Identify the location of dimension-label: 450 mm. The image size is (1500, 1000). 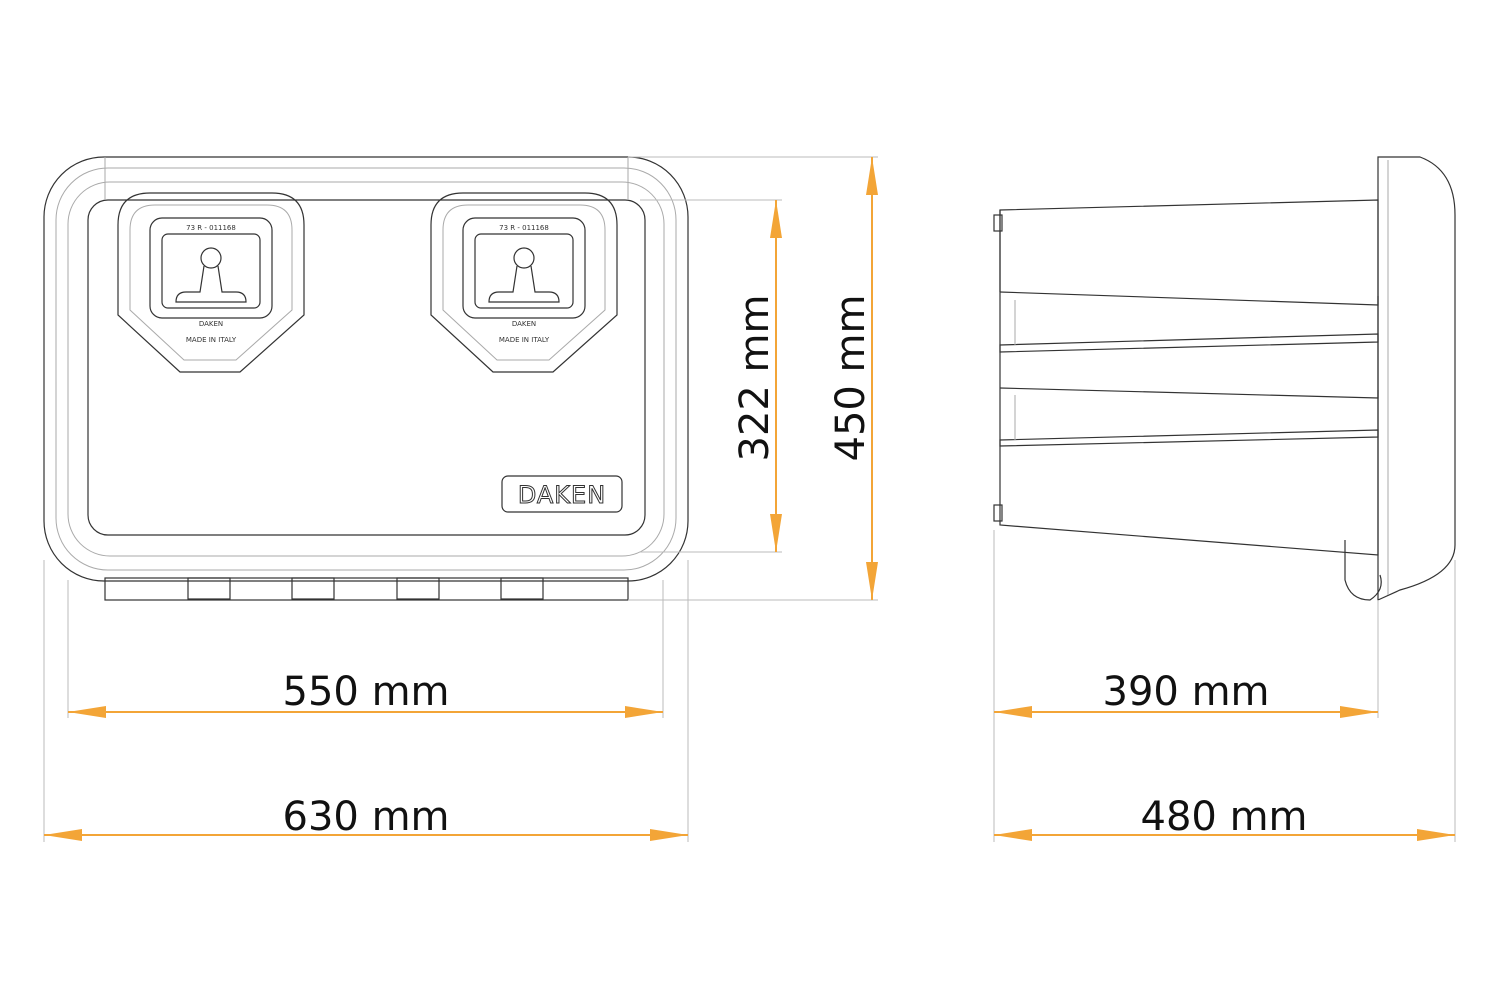
(851, 378).